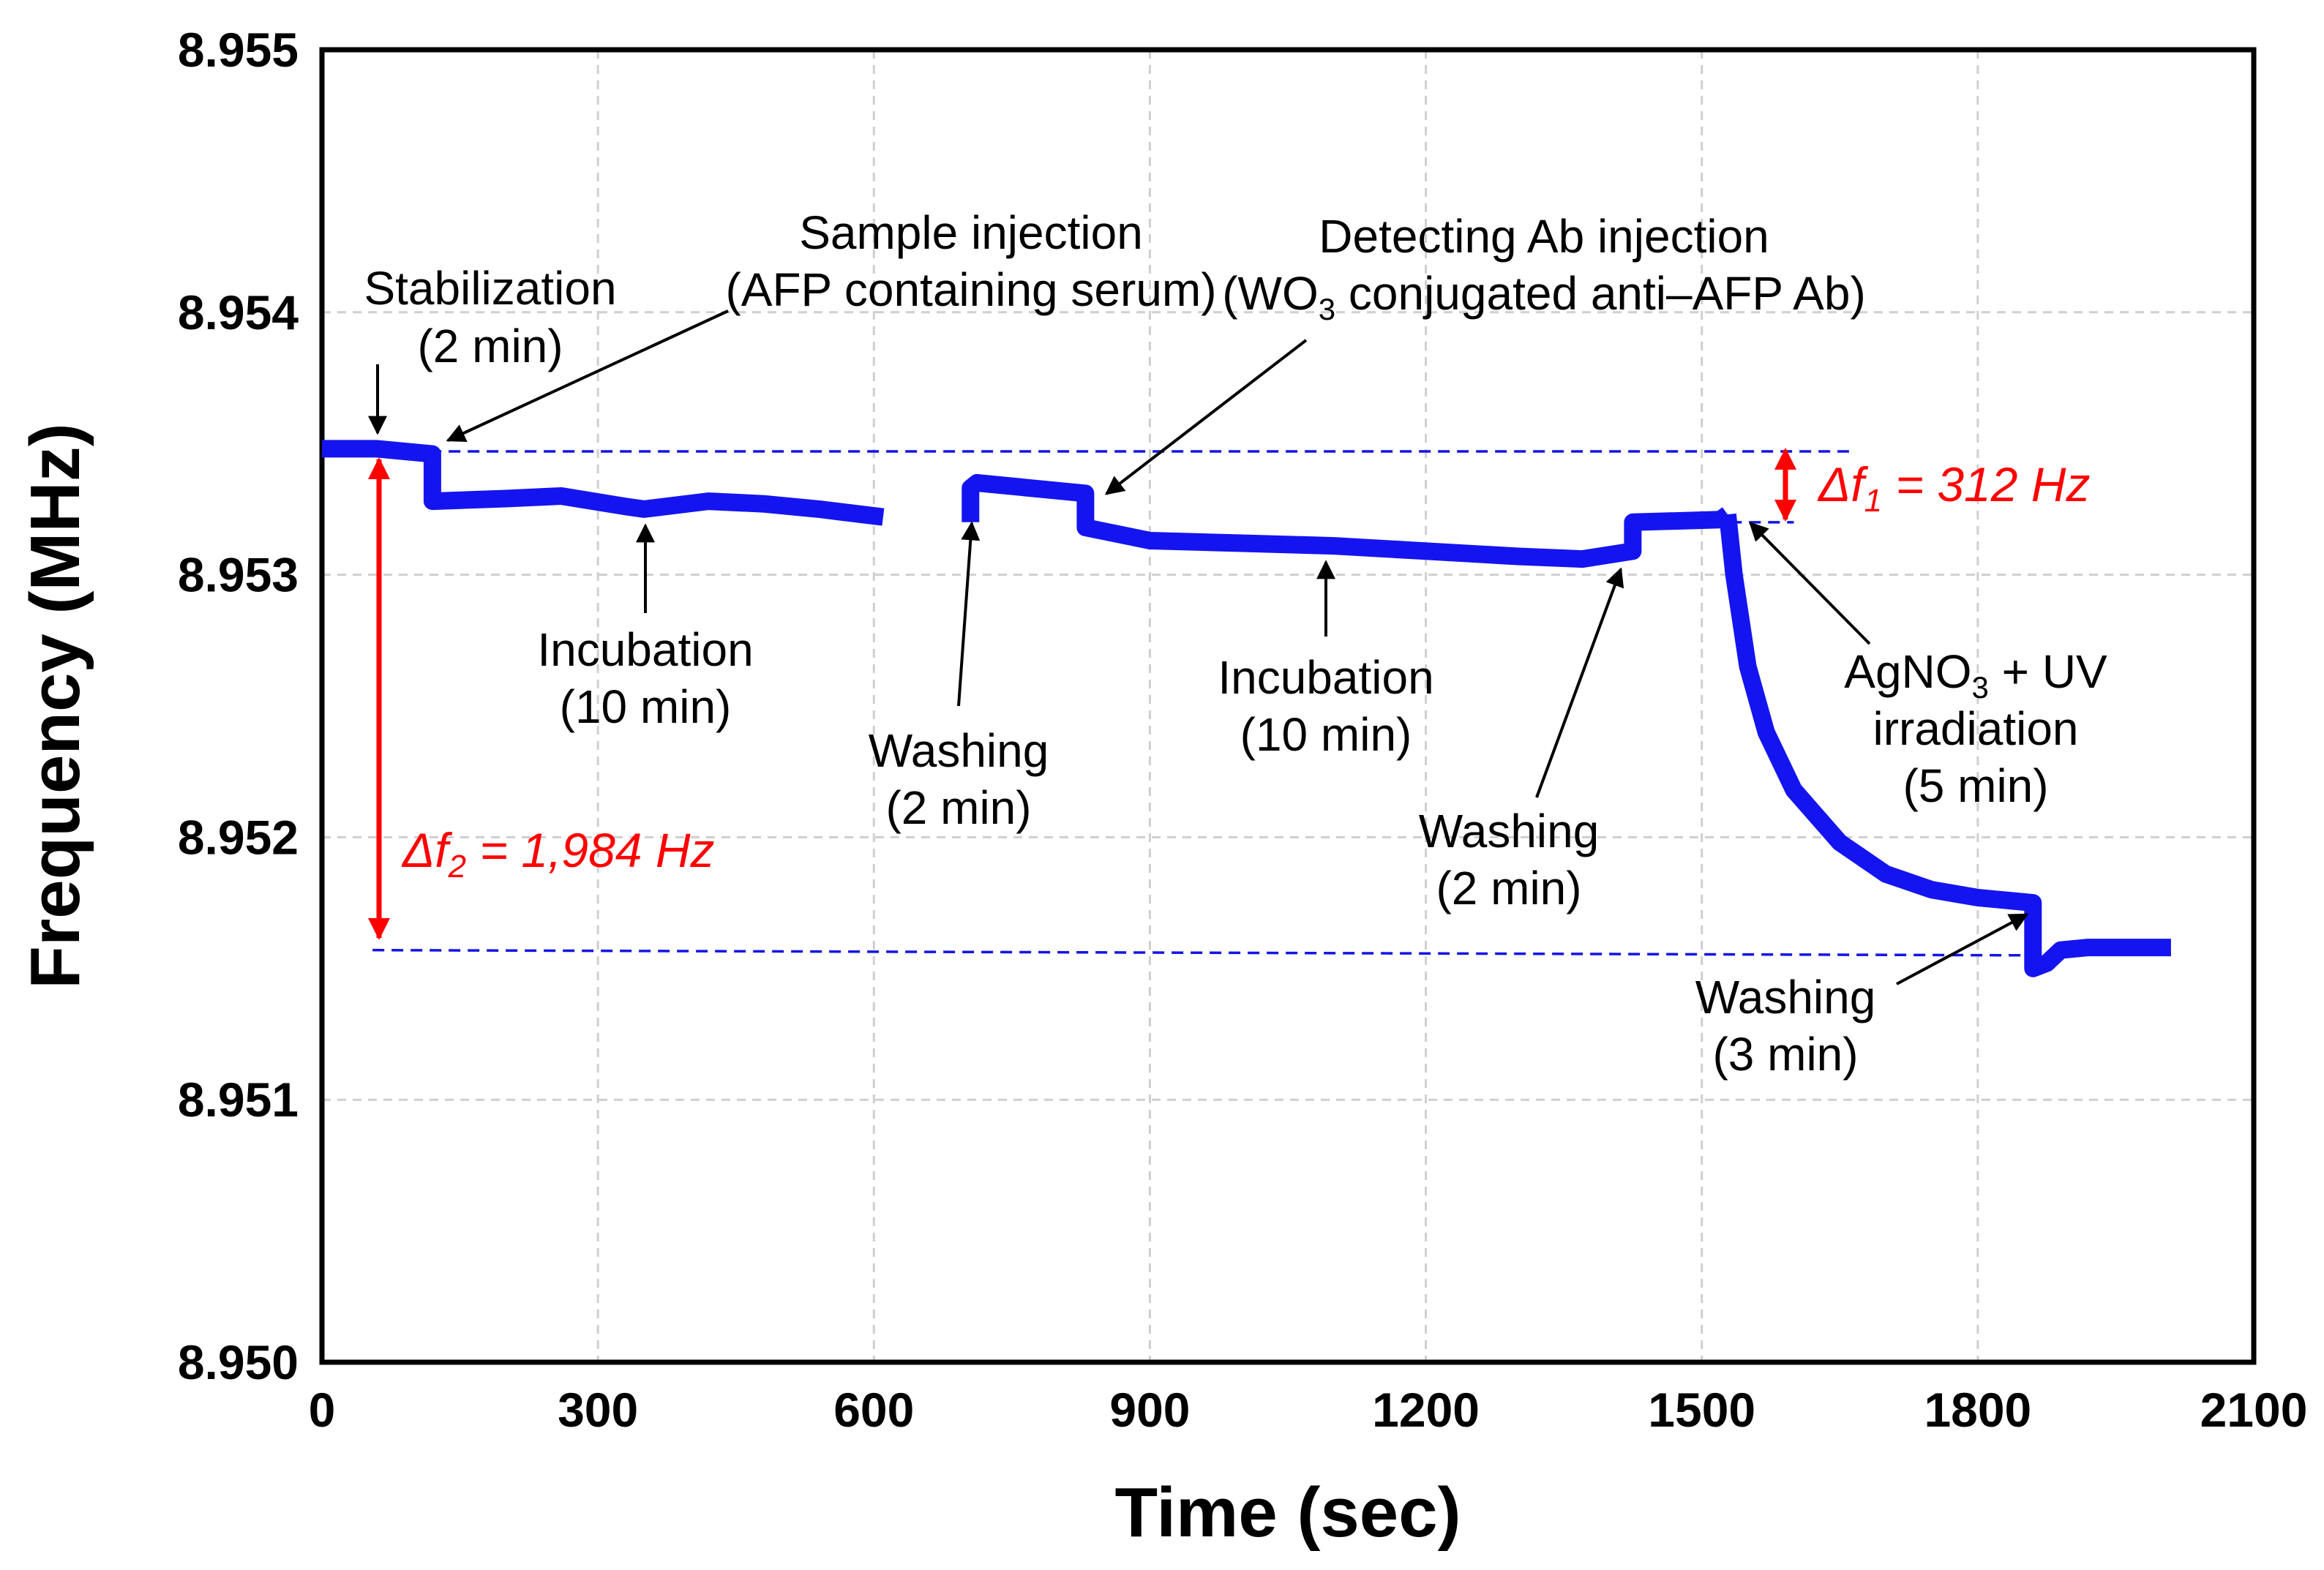  What do you see at coordinates (970, 289) in the screenshot?
I see `sample-injection-detail: (AFP containing serum)` at bounding box center [970, 289].